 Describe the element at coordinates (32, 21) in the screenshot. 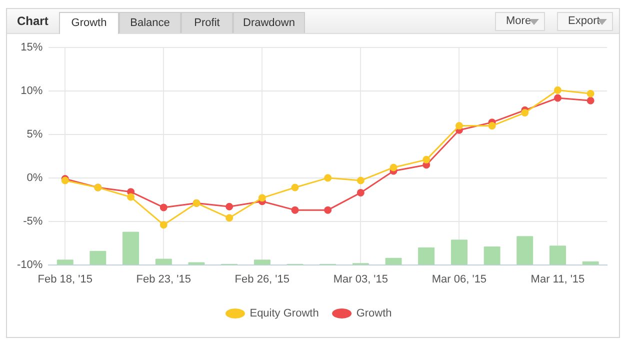

I see `chart-title: Chart` at that location.